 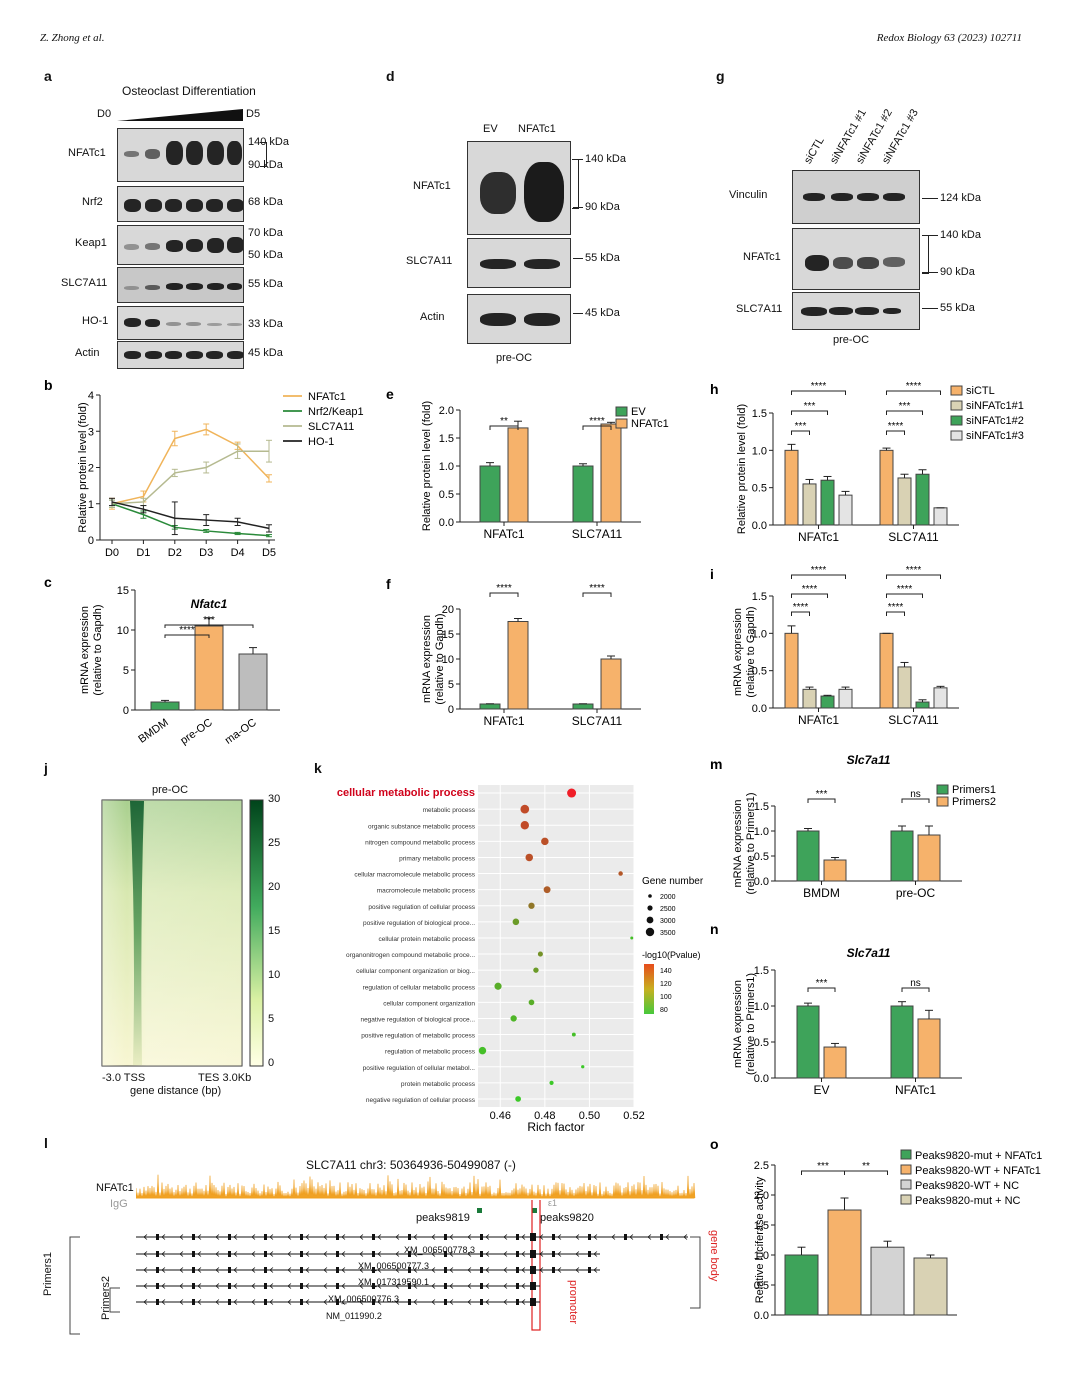 What do you see at coordinates (416, 1186) in the screenshot?
I see `nfatc1-signal-track` at bounding box center [416, 1186].